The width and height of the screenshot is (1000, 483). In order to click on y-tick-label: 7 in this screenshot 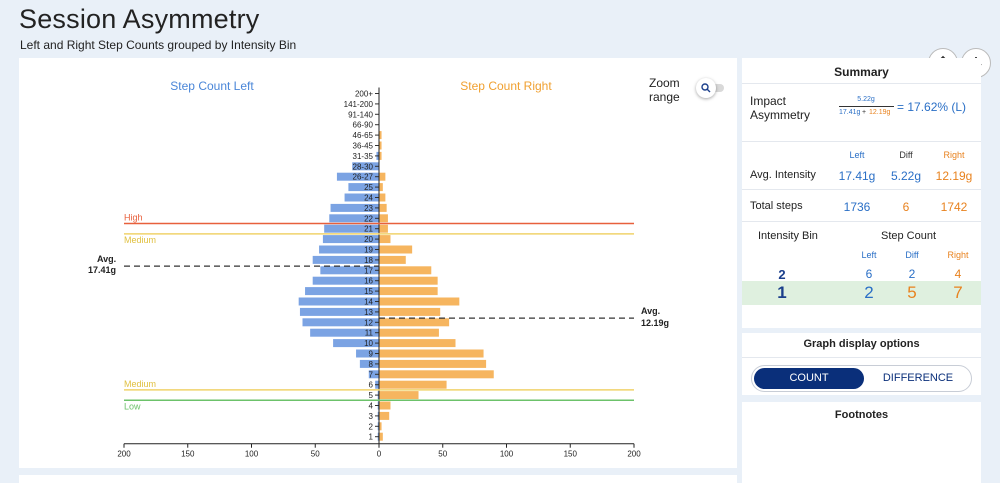, I will do `click(371, 374)`.